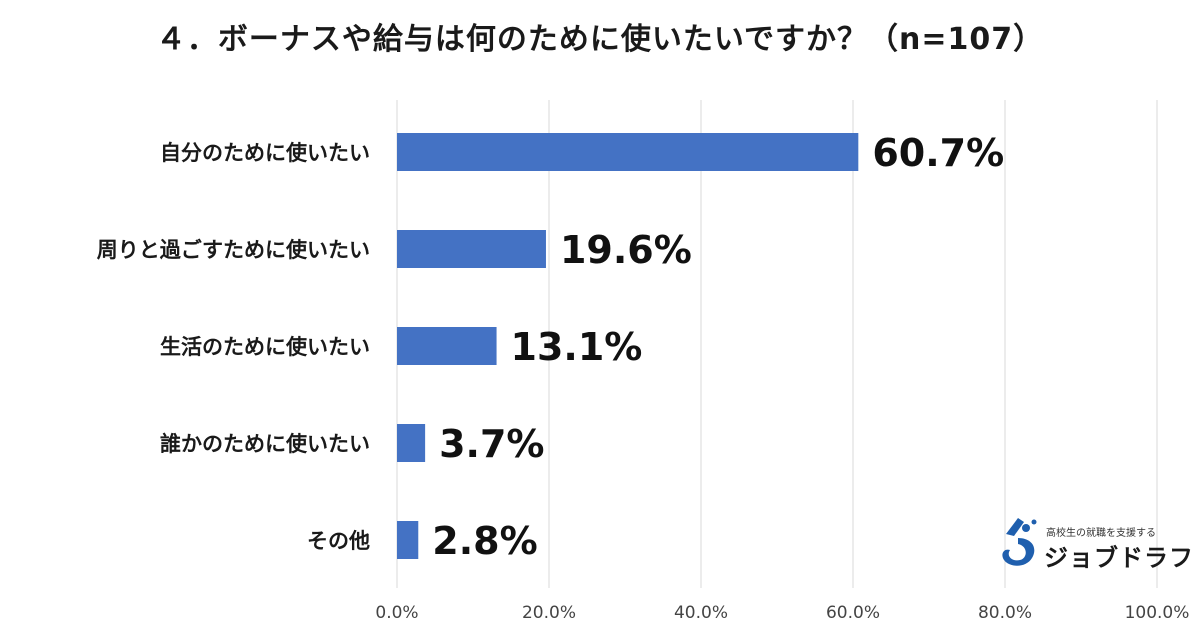  I want to click on value-label: 19.6%, so click(626, 250).